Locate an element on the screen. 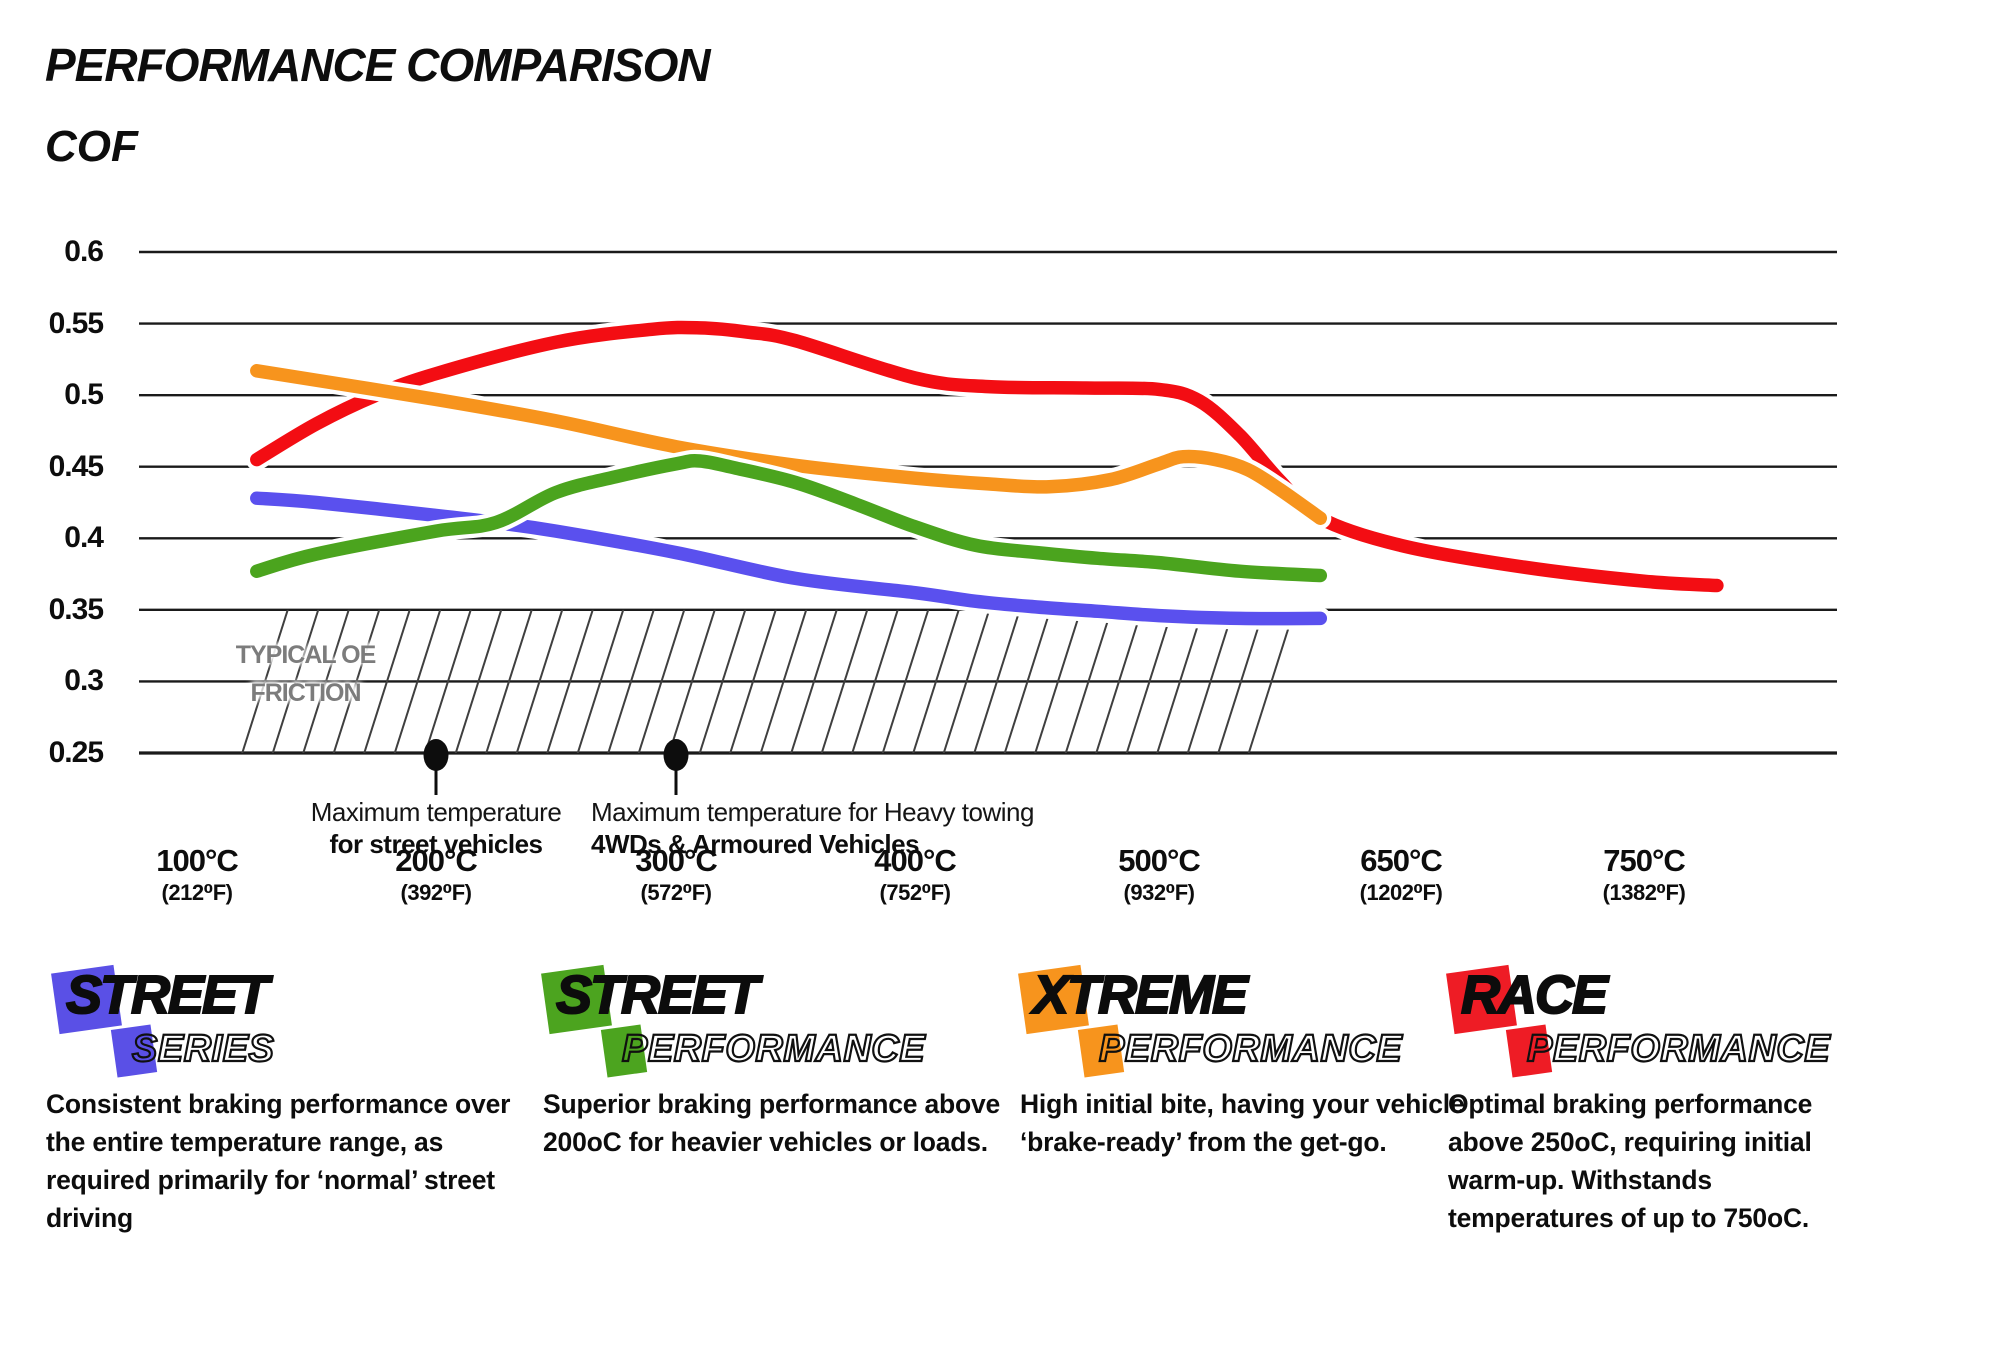 This screenshot has width=2000, height=1346. curve-race-performance is located at coordinates (987, 456).